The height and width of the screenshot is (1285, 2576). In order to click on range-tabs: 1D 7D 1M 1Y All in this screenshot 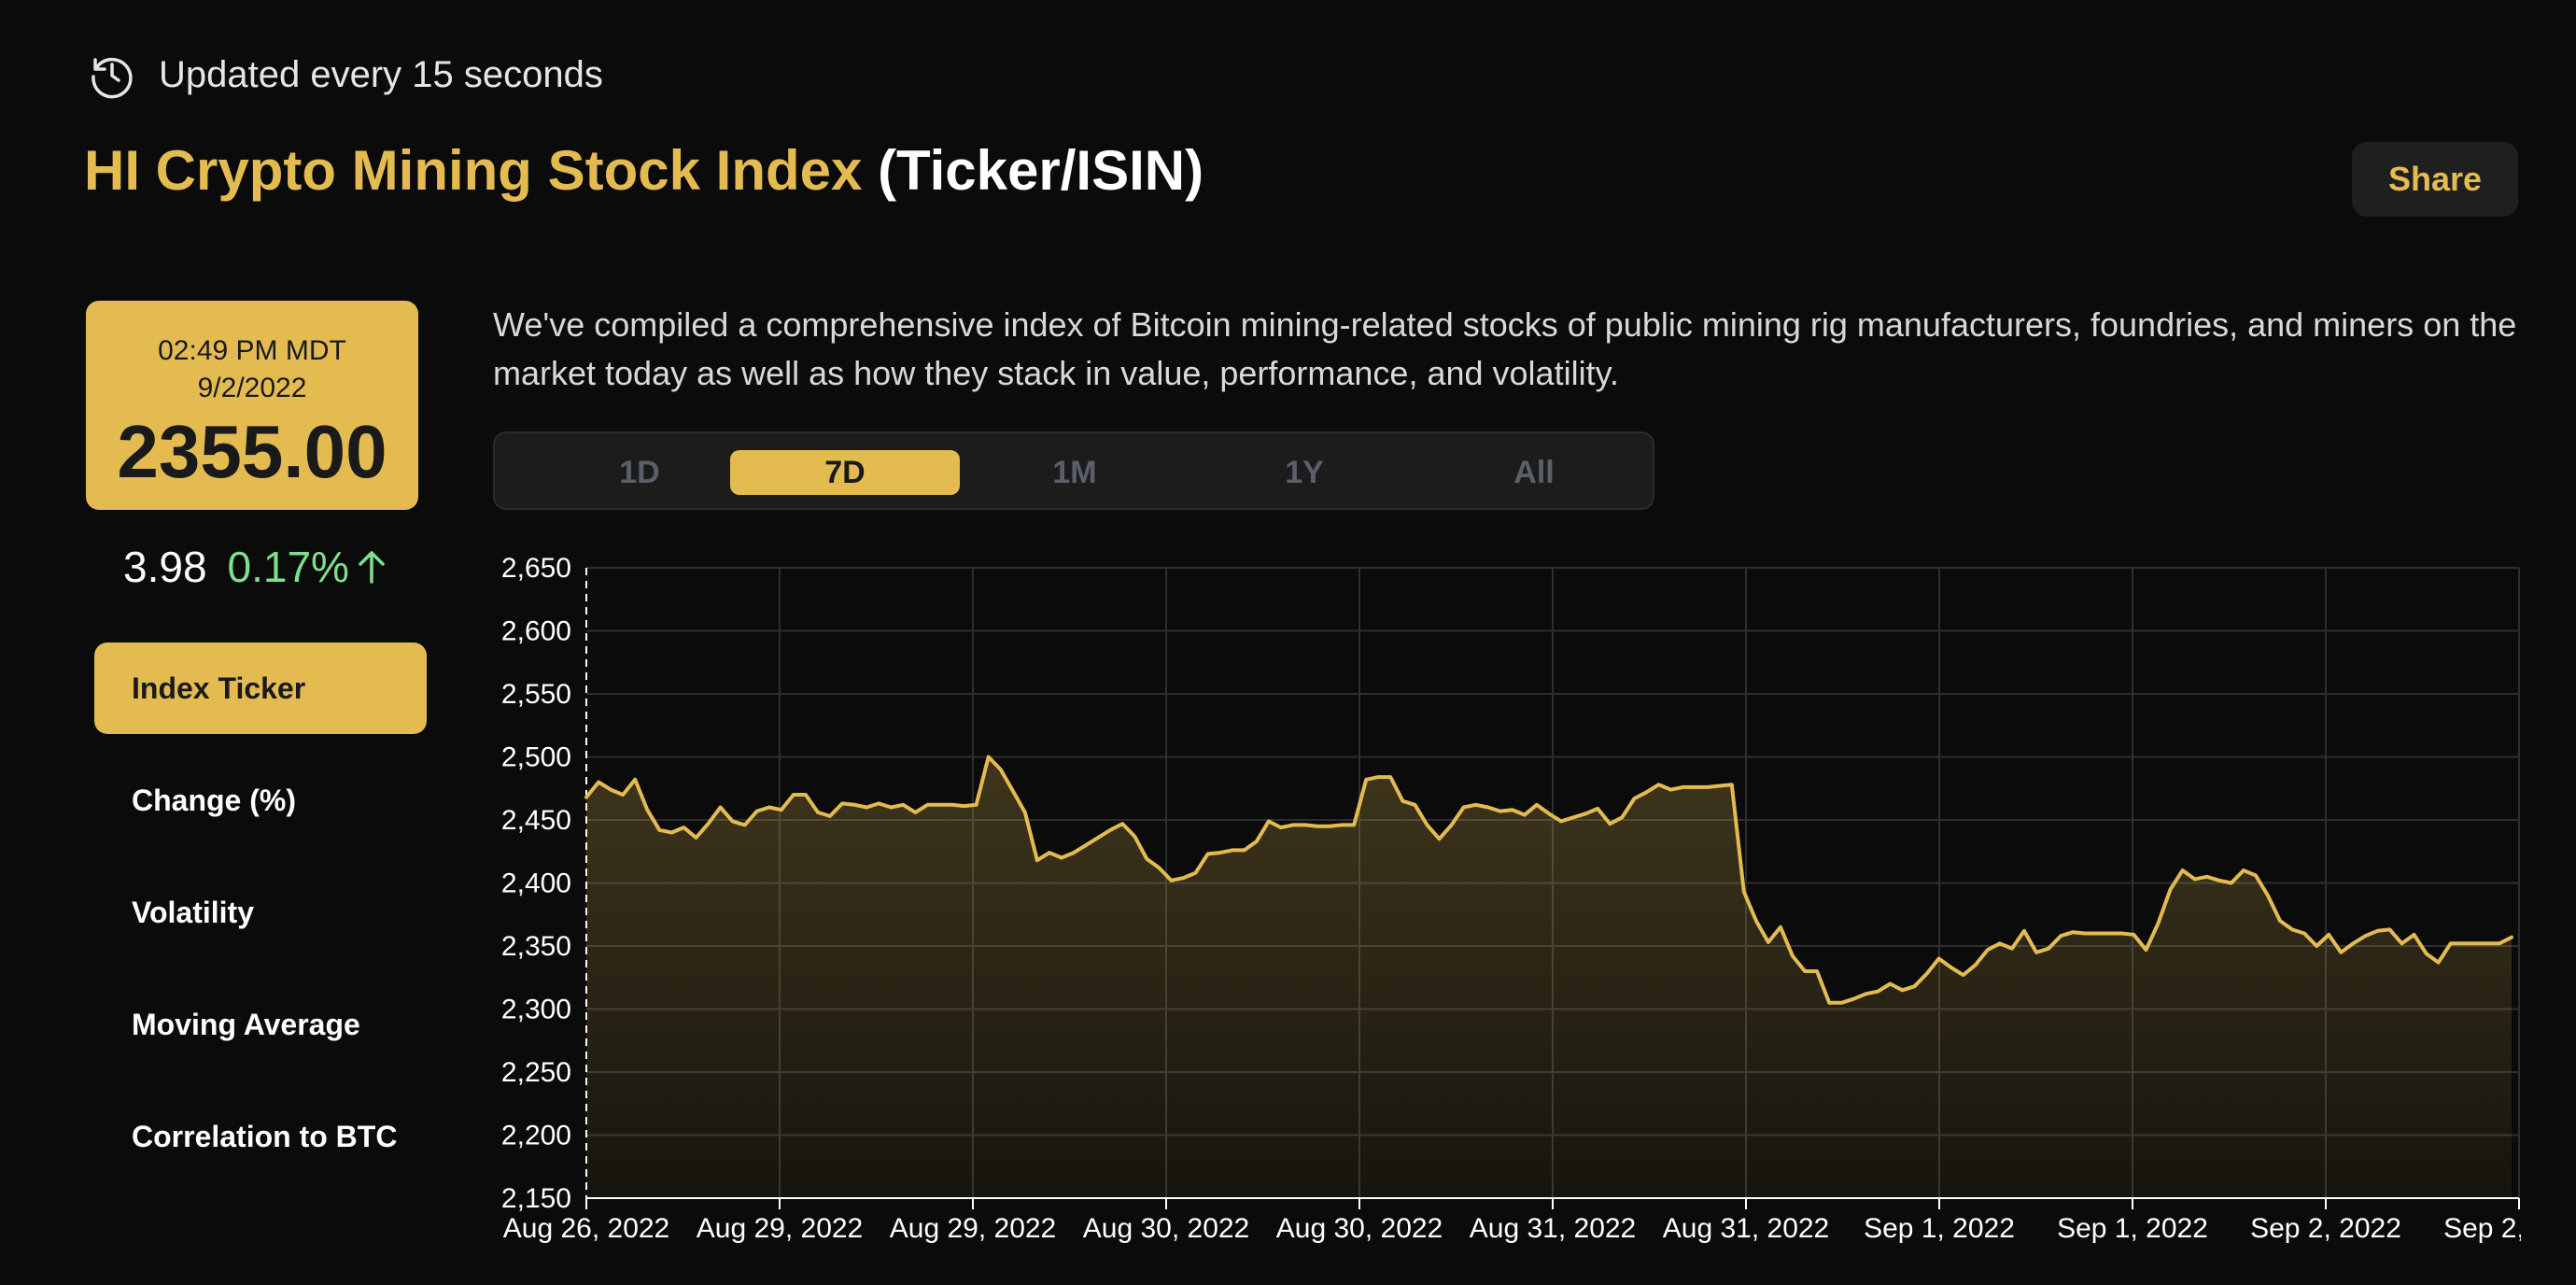, I will do `click(1073, 470)`.